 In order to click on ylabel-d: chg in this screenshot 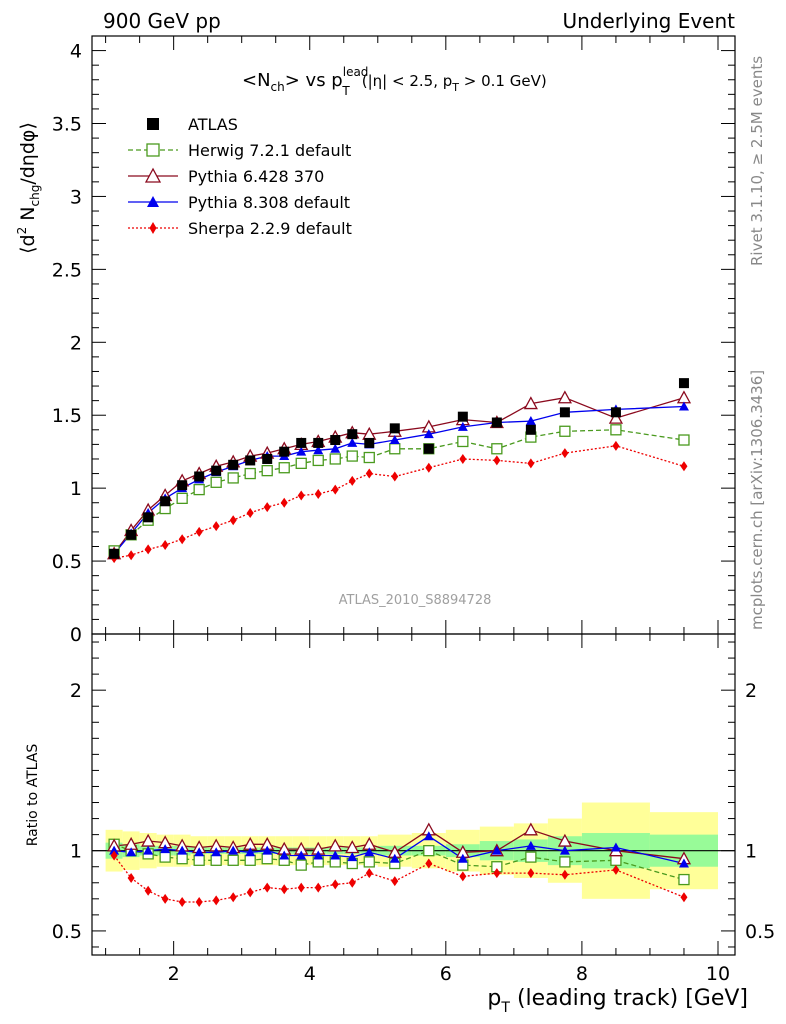, I will do `click(35, 196)`.